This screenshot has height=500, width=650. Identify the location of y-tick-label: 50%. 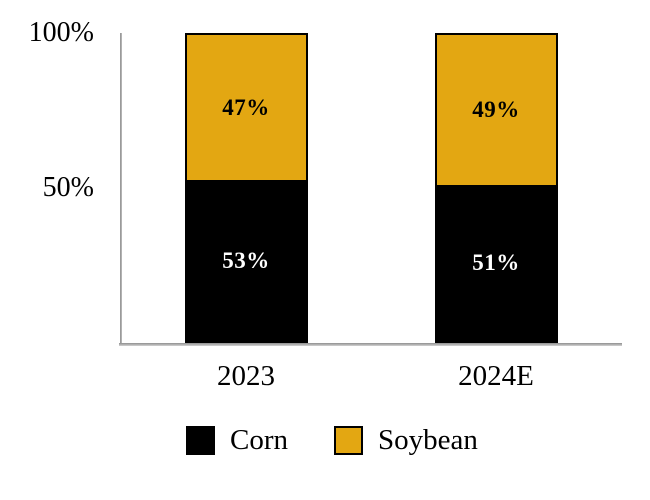
(68, 187).